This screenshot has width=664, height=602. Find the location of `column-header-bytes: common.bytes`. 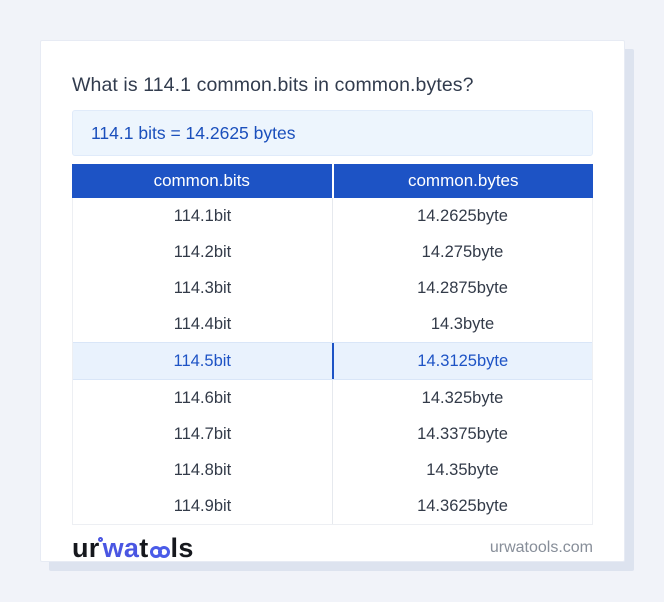

column-header-bytes: common.bytes is located at coordinates (463, 180).